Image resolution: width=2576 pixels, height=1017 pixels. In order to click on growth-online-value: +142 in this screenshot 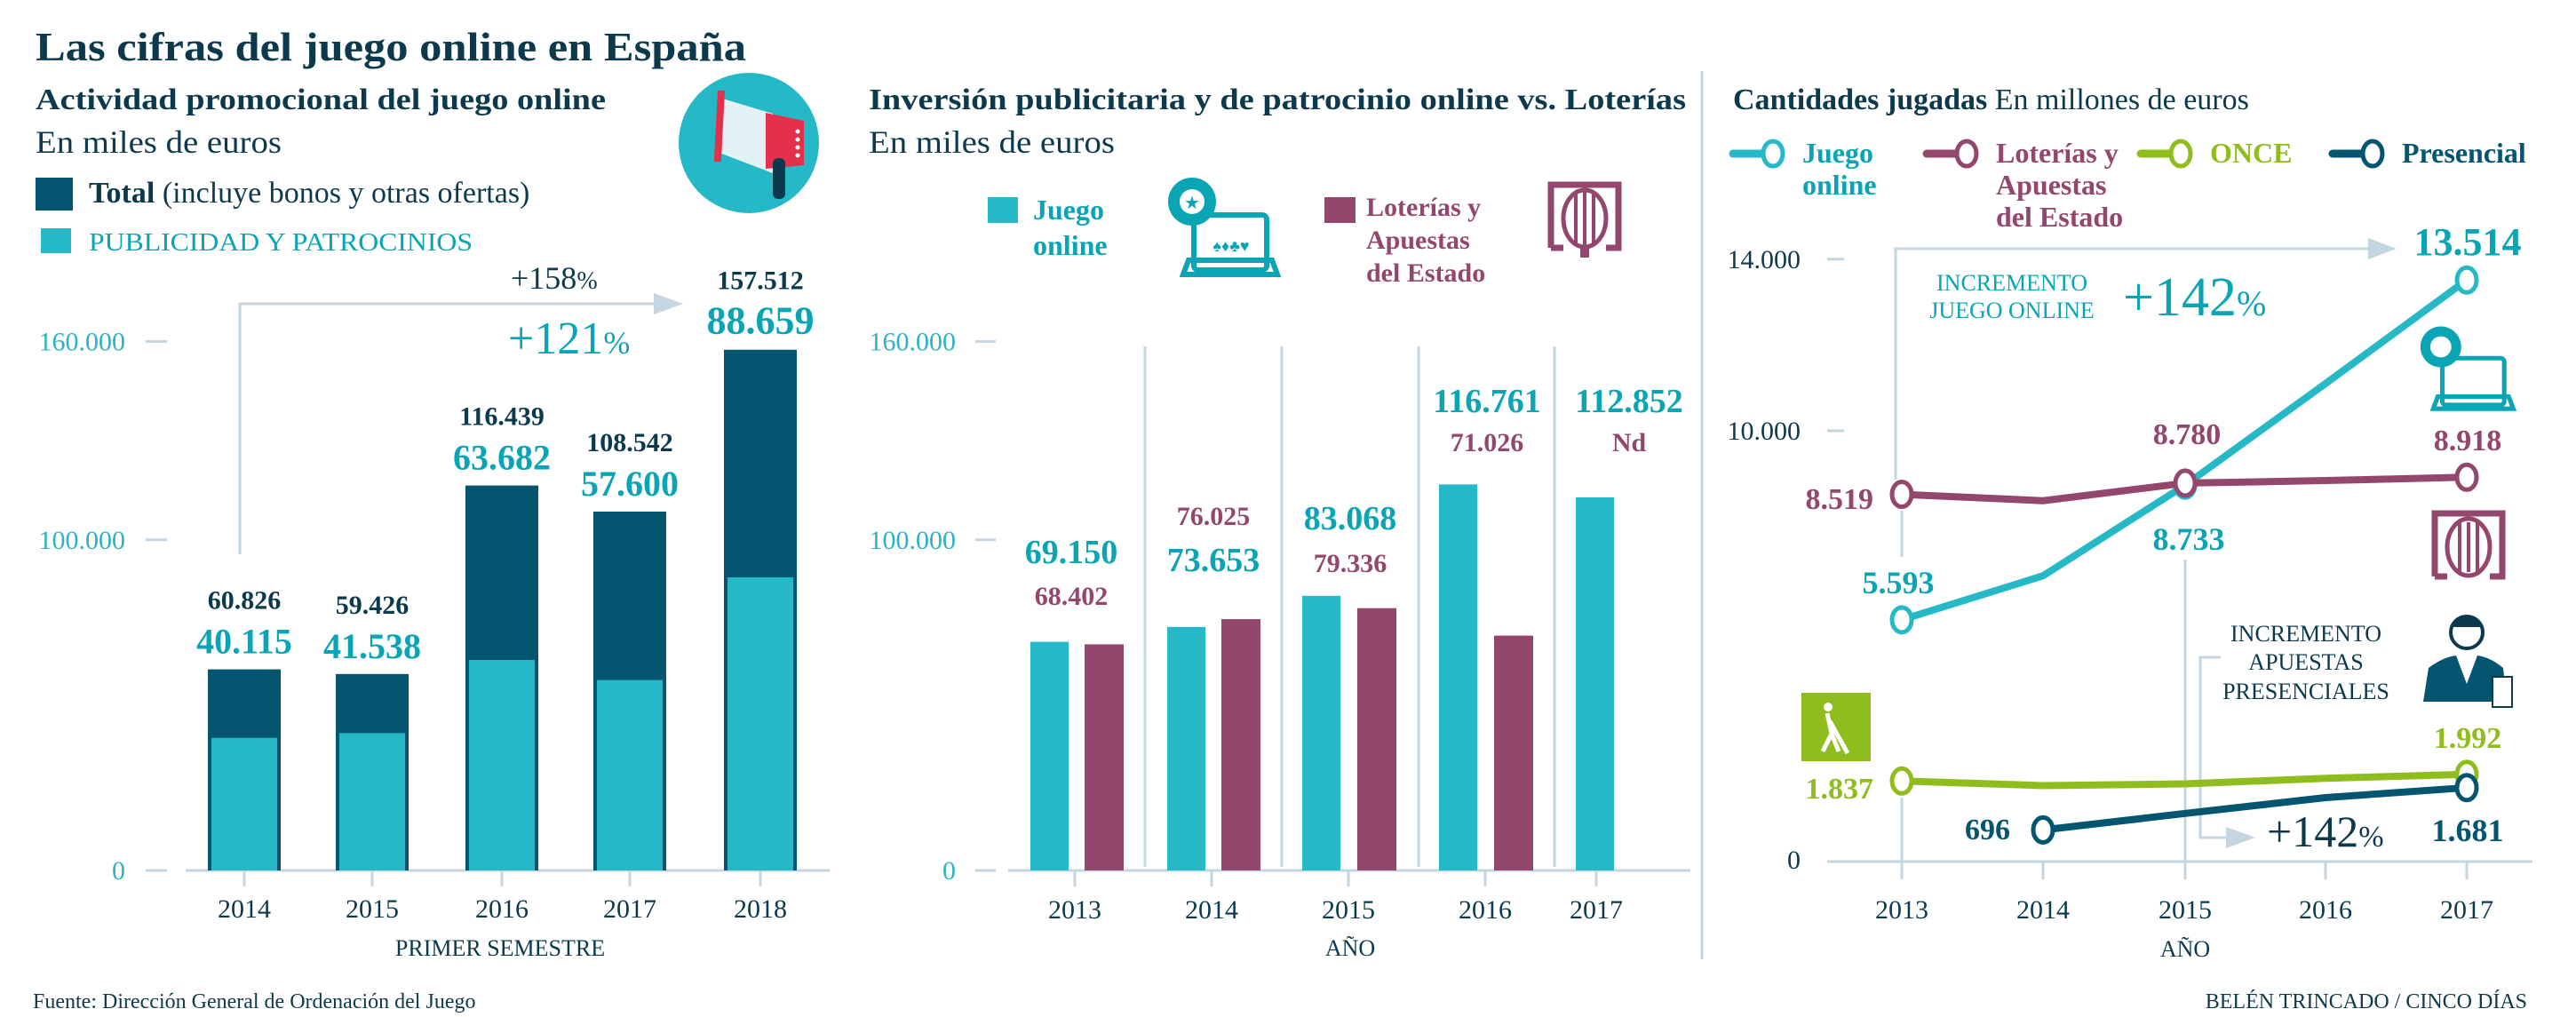, I will do `click(2180, 297)`.